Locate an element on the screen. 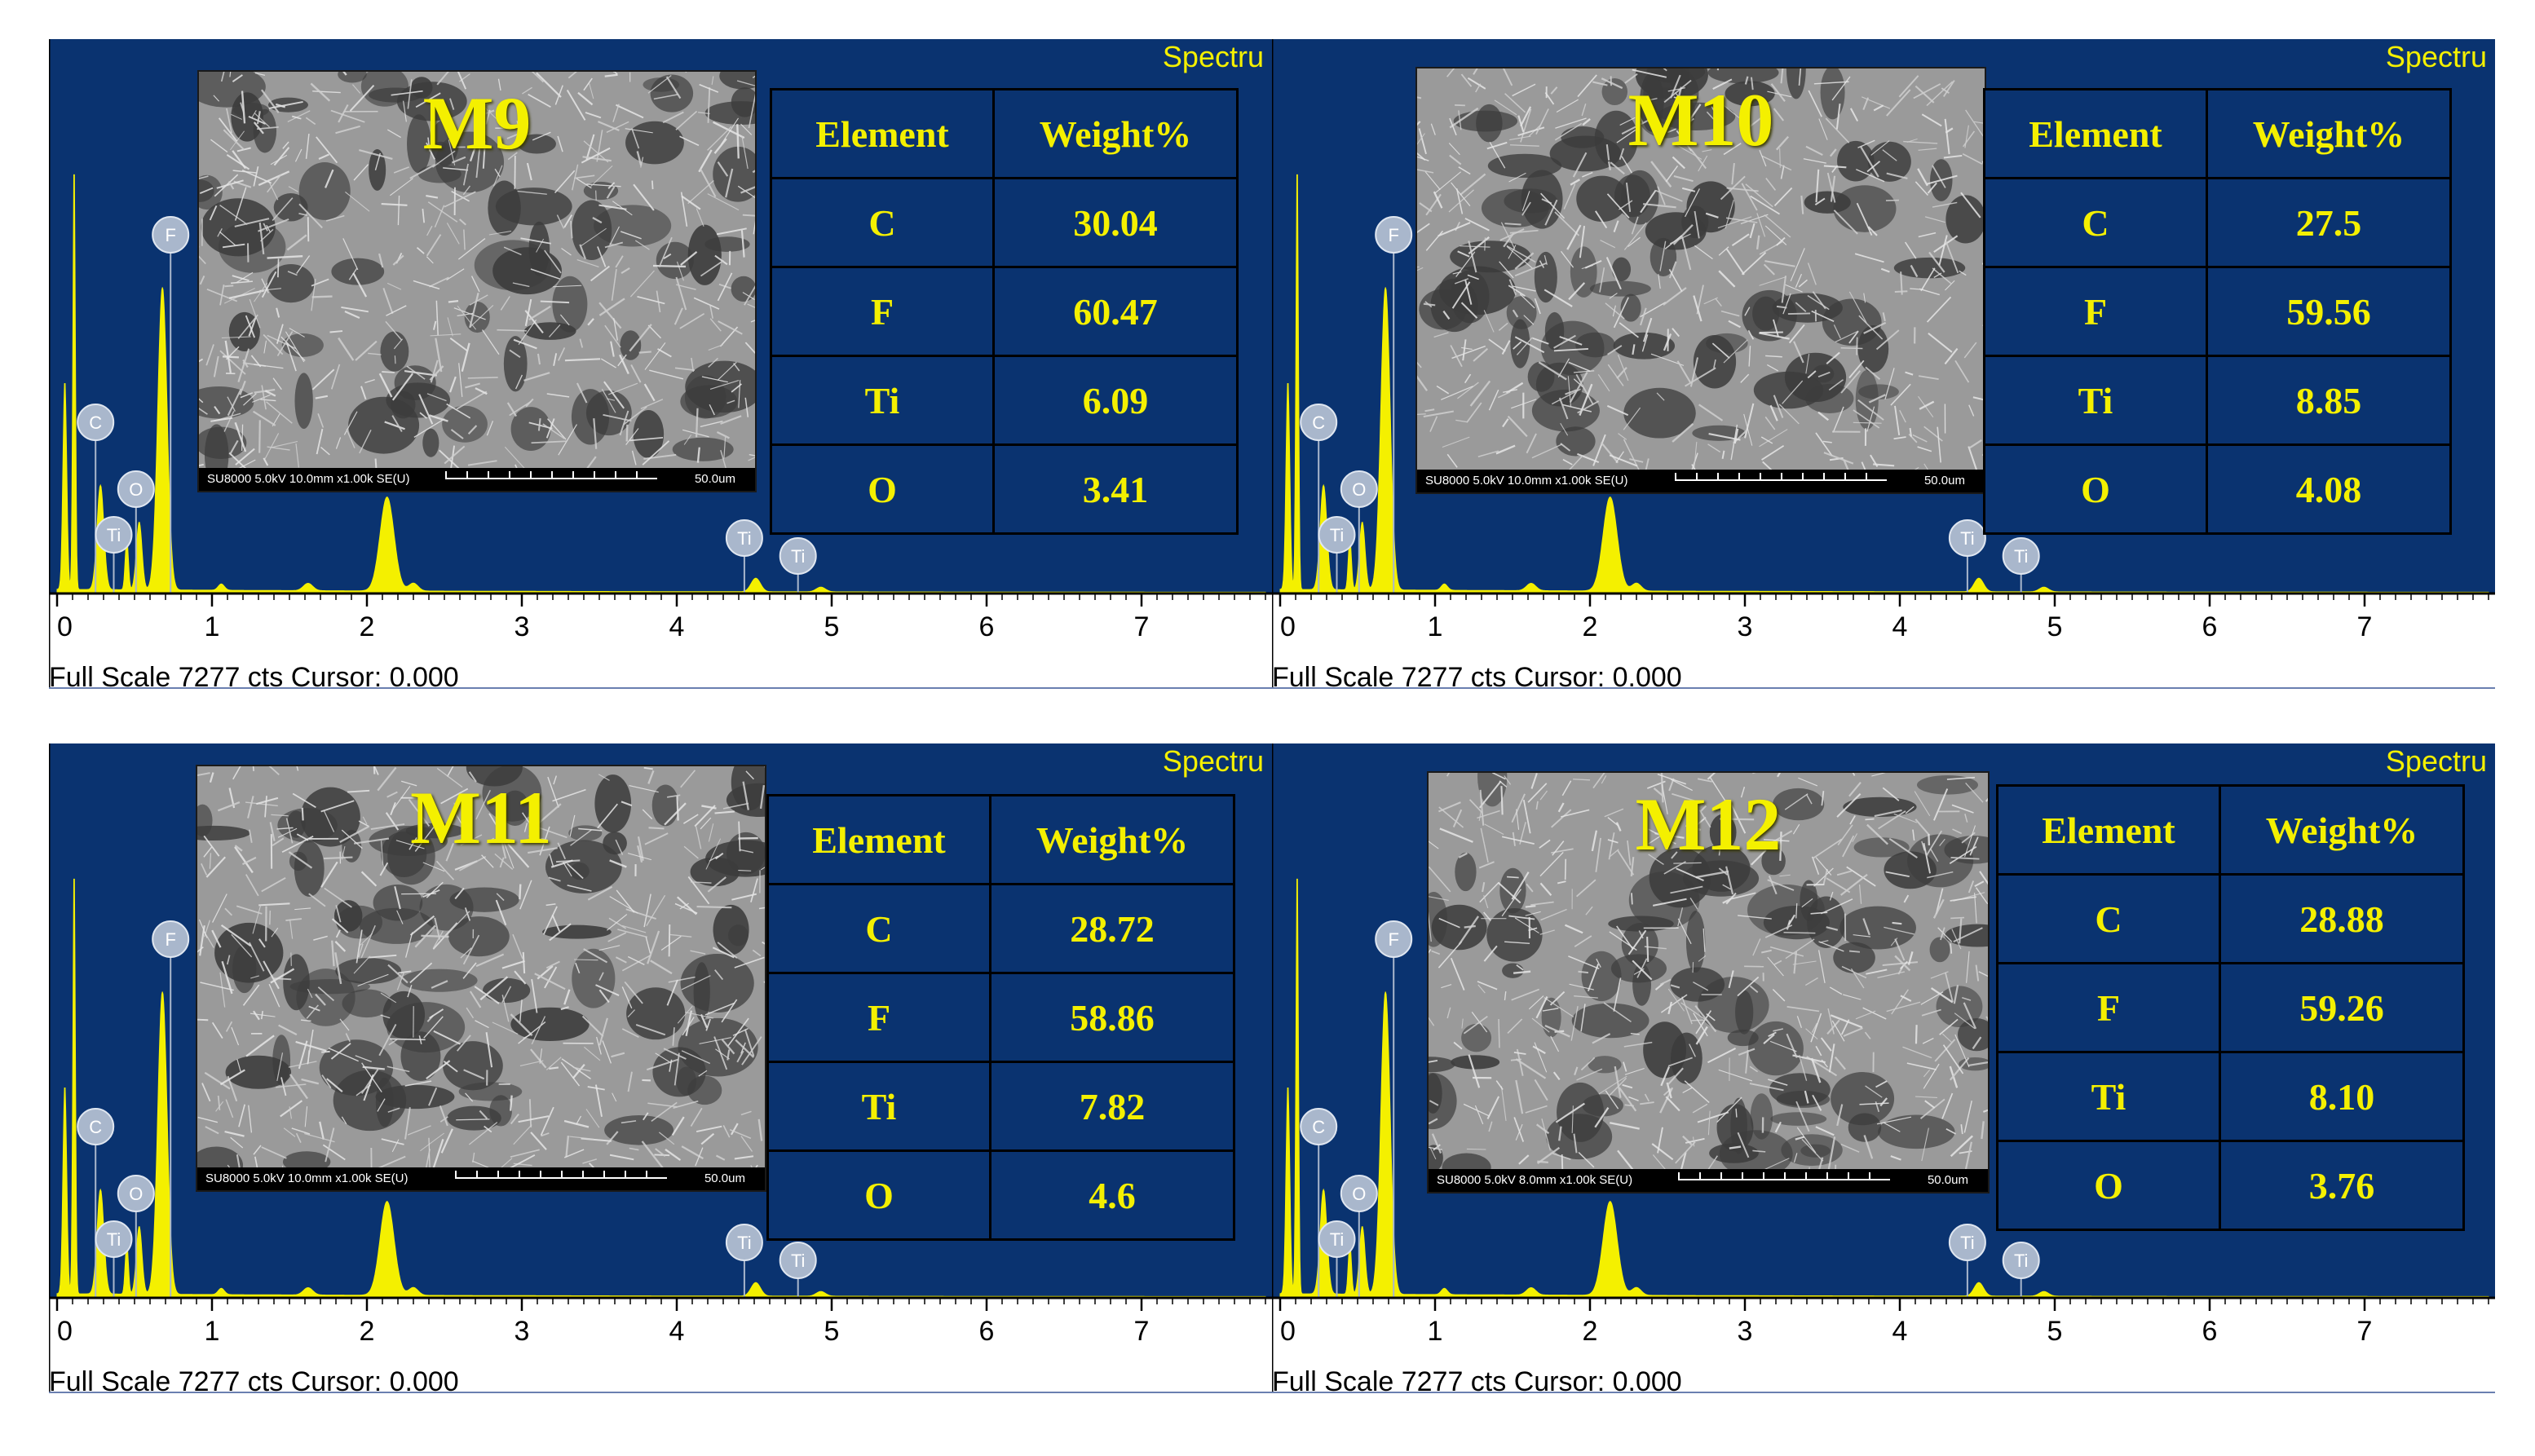  sem-info-text: SU8000 5.0kV 8.0mm x1.00k SE(U) is located at coordinates (1535, 1180).